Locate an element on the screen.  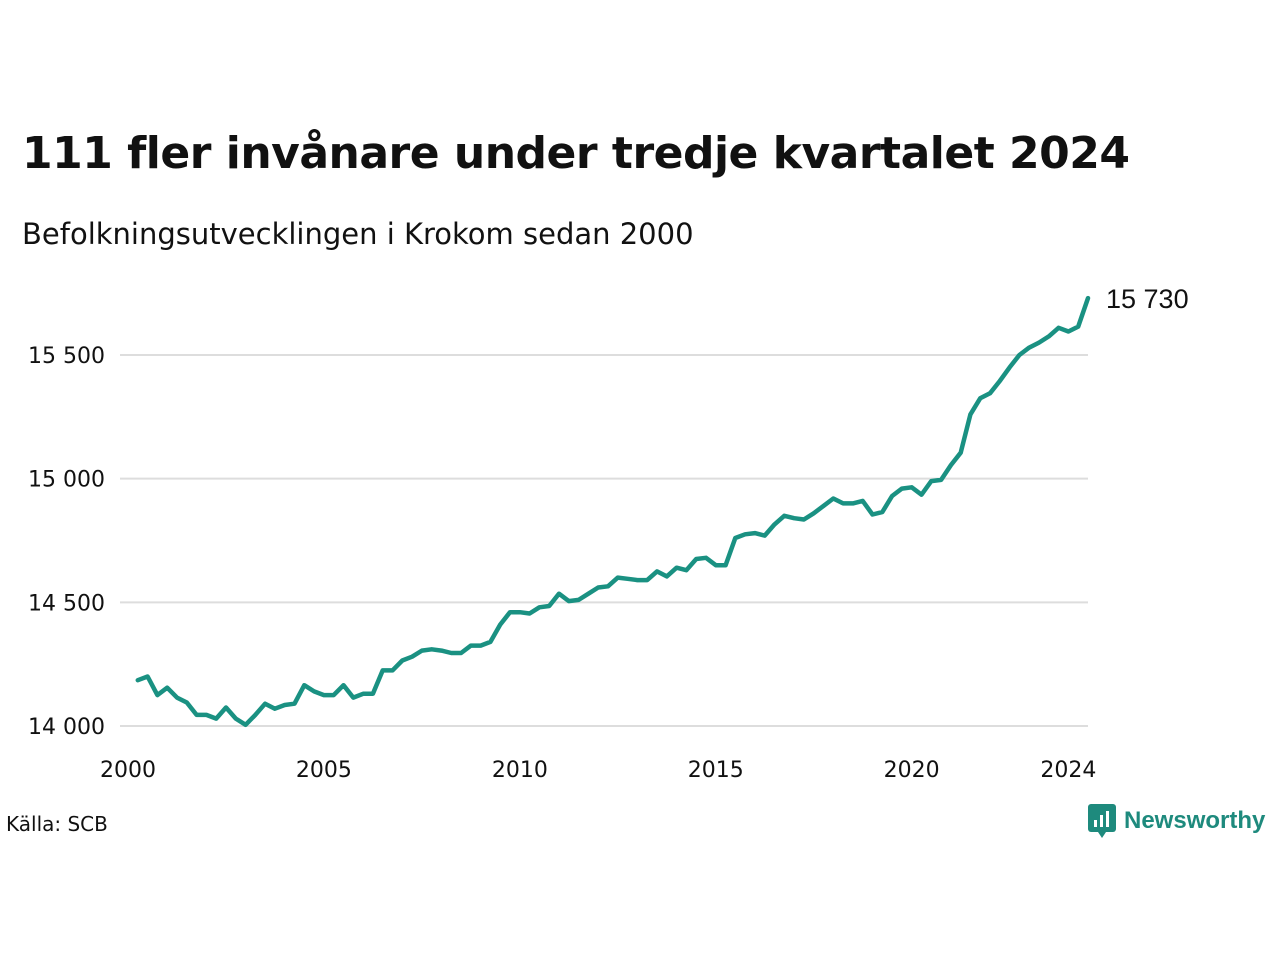
y-tick-label: 15 000 is located at coordinates (66, 480).